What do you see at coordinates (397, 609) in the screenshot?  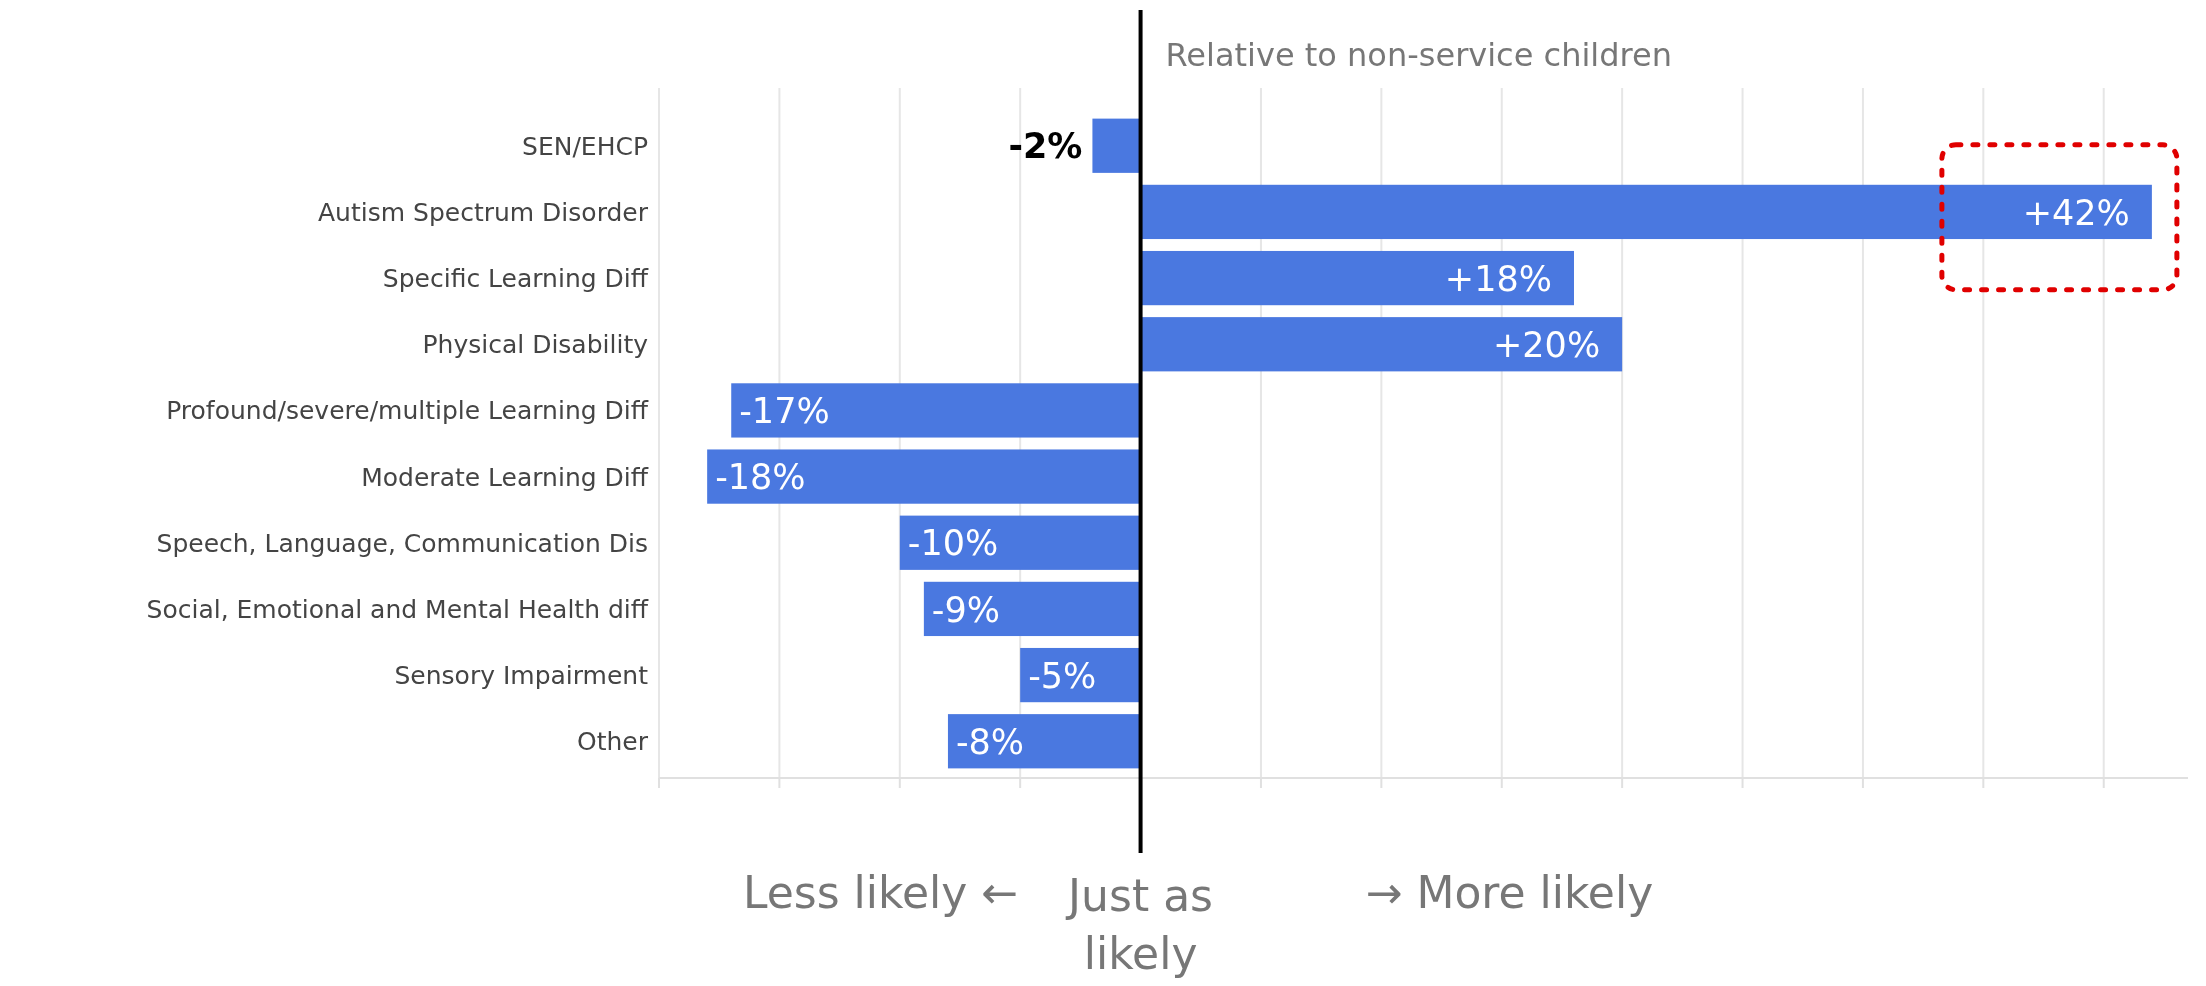 I see `y-tick-label: Social, Emotional and Mental Health diff` at bounding box center [397, 609].